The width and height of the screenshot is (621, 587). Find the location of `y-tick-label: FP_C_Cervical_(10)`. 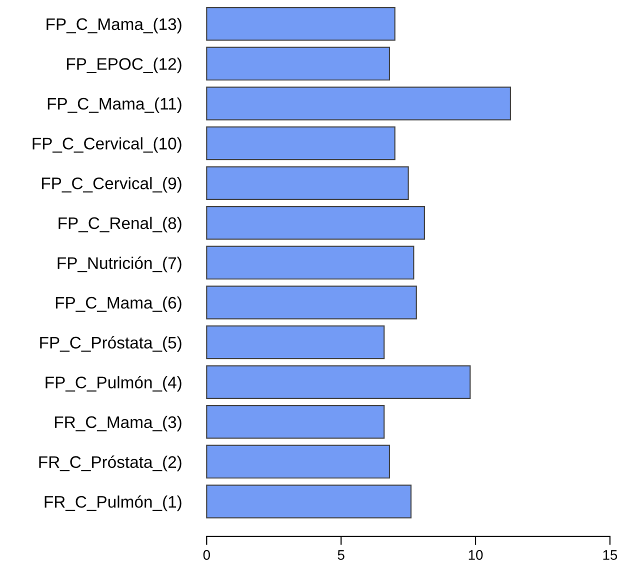

y-tick-label: FP_C_Cervical_(10) is located at coordinates (107, 145).